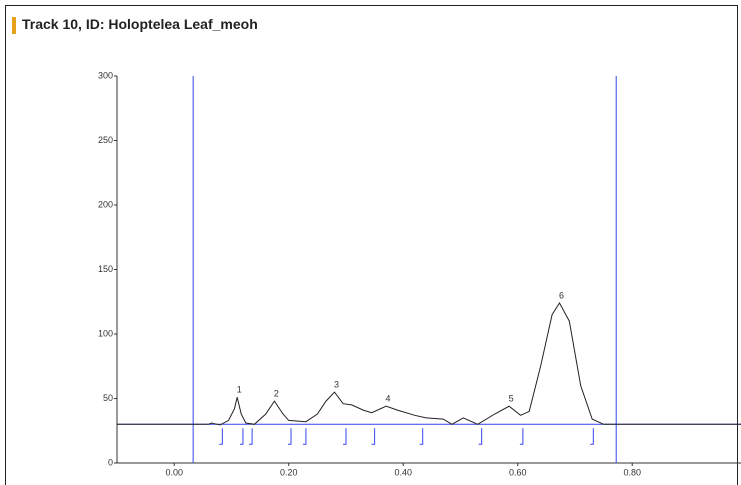 The height and width of the screenshot is (485, 741). Describe the element at coordinates (108, 398) in the screenshot. I see `y-tick-label: 50` at that location.